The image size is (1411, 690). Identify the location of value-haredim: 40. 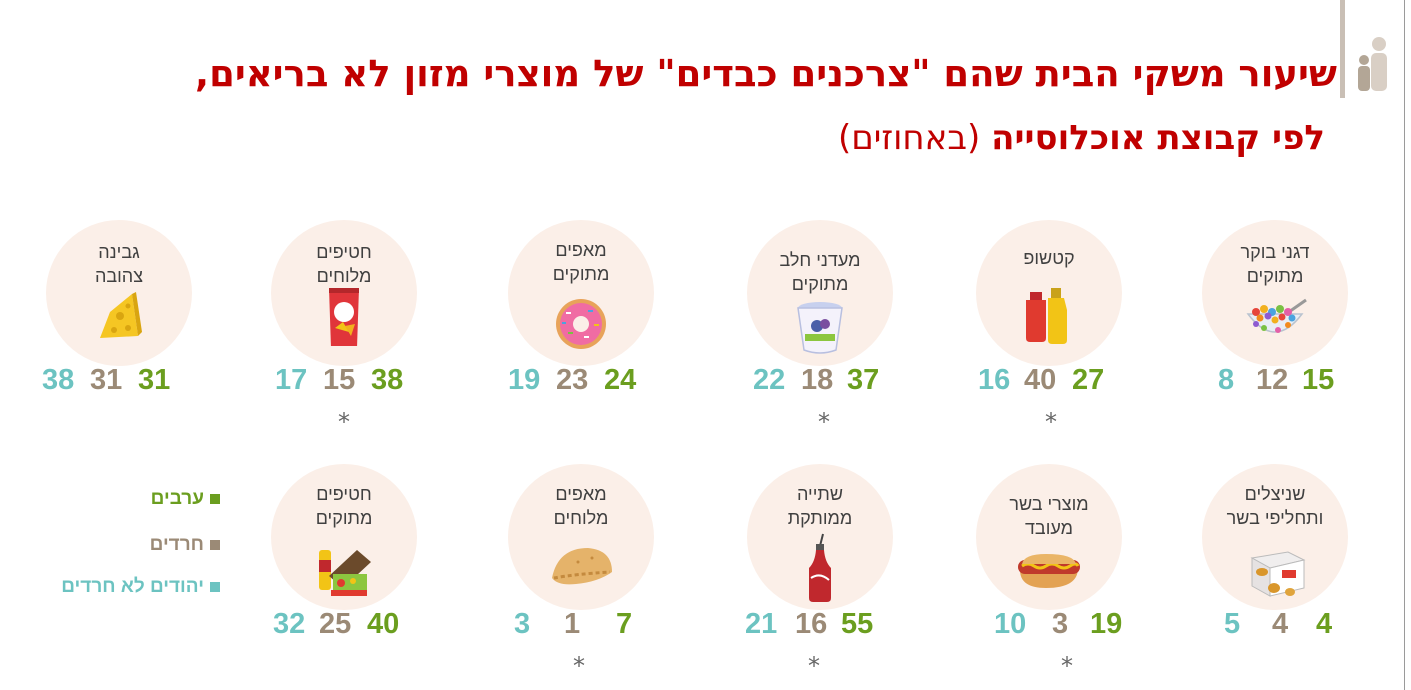
(1040, 380).